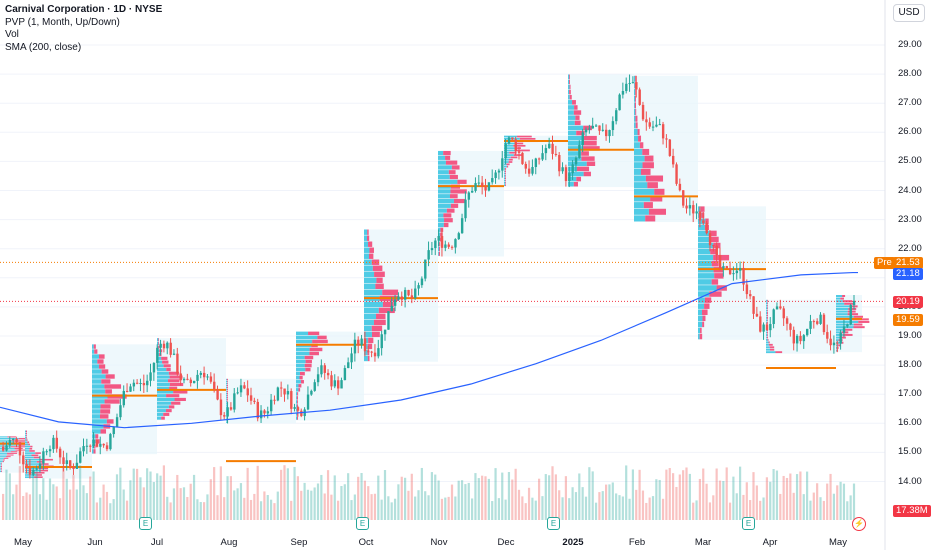 This screenshot has width=932, height=550. I want to click on price-tick-label: 27.00, so click(910, 103).